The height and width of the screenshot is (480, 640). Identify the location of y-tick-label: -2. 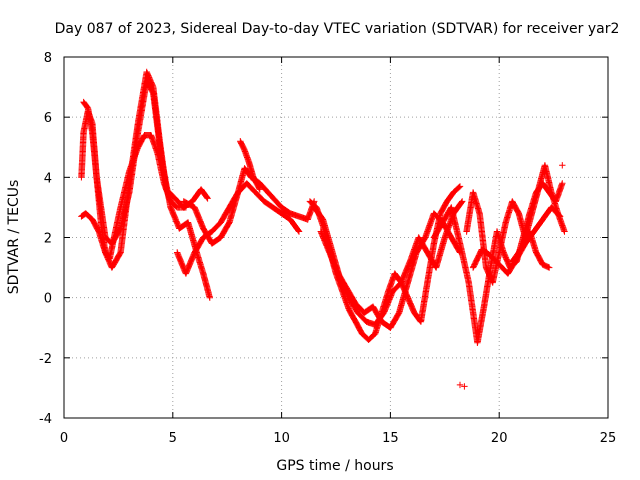
(45, 359).